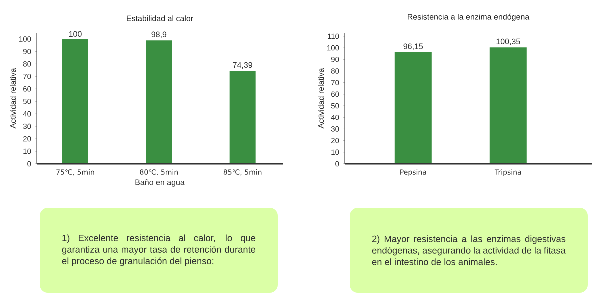  Describe the element at coordinates (414, 47) in the screenshot. I see `data-label: 96,15` at that location.